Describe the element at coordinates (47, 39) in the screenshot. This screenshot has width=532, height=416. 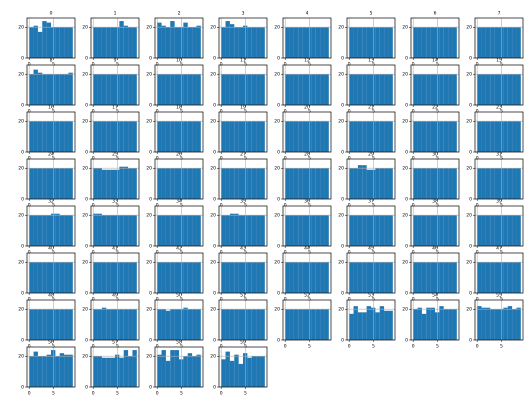
I see `subplot: 0 5 0 20 0` at that location.